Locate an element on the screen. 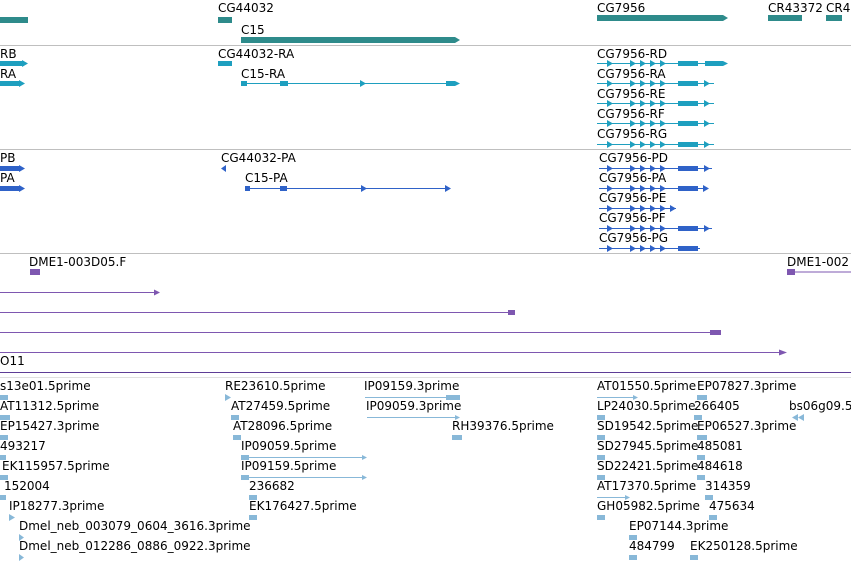  transcript-label: RB is located at coordinates (8, 54).